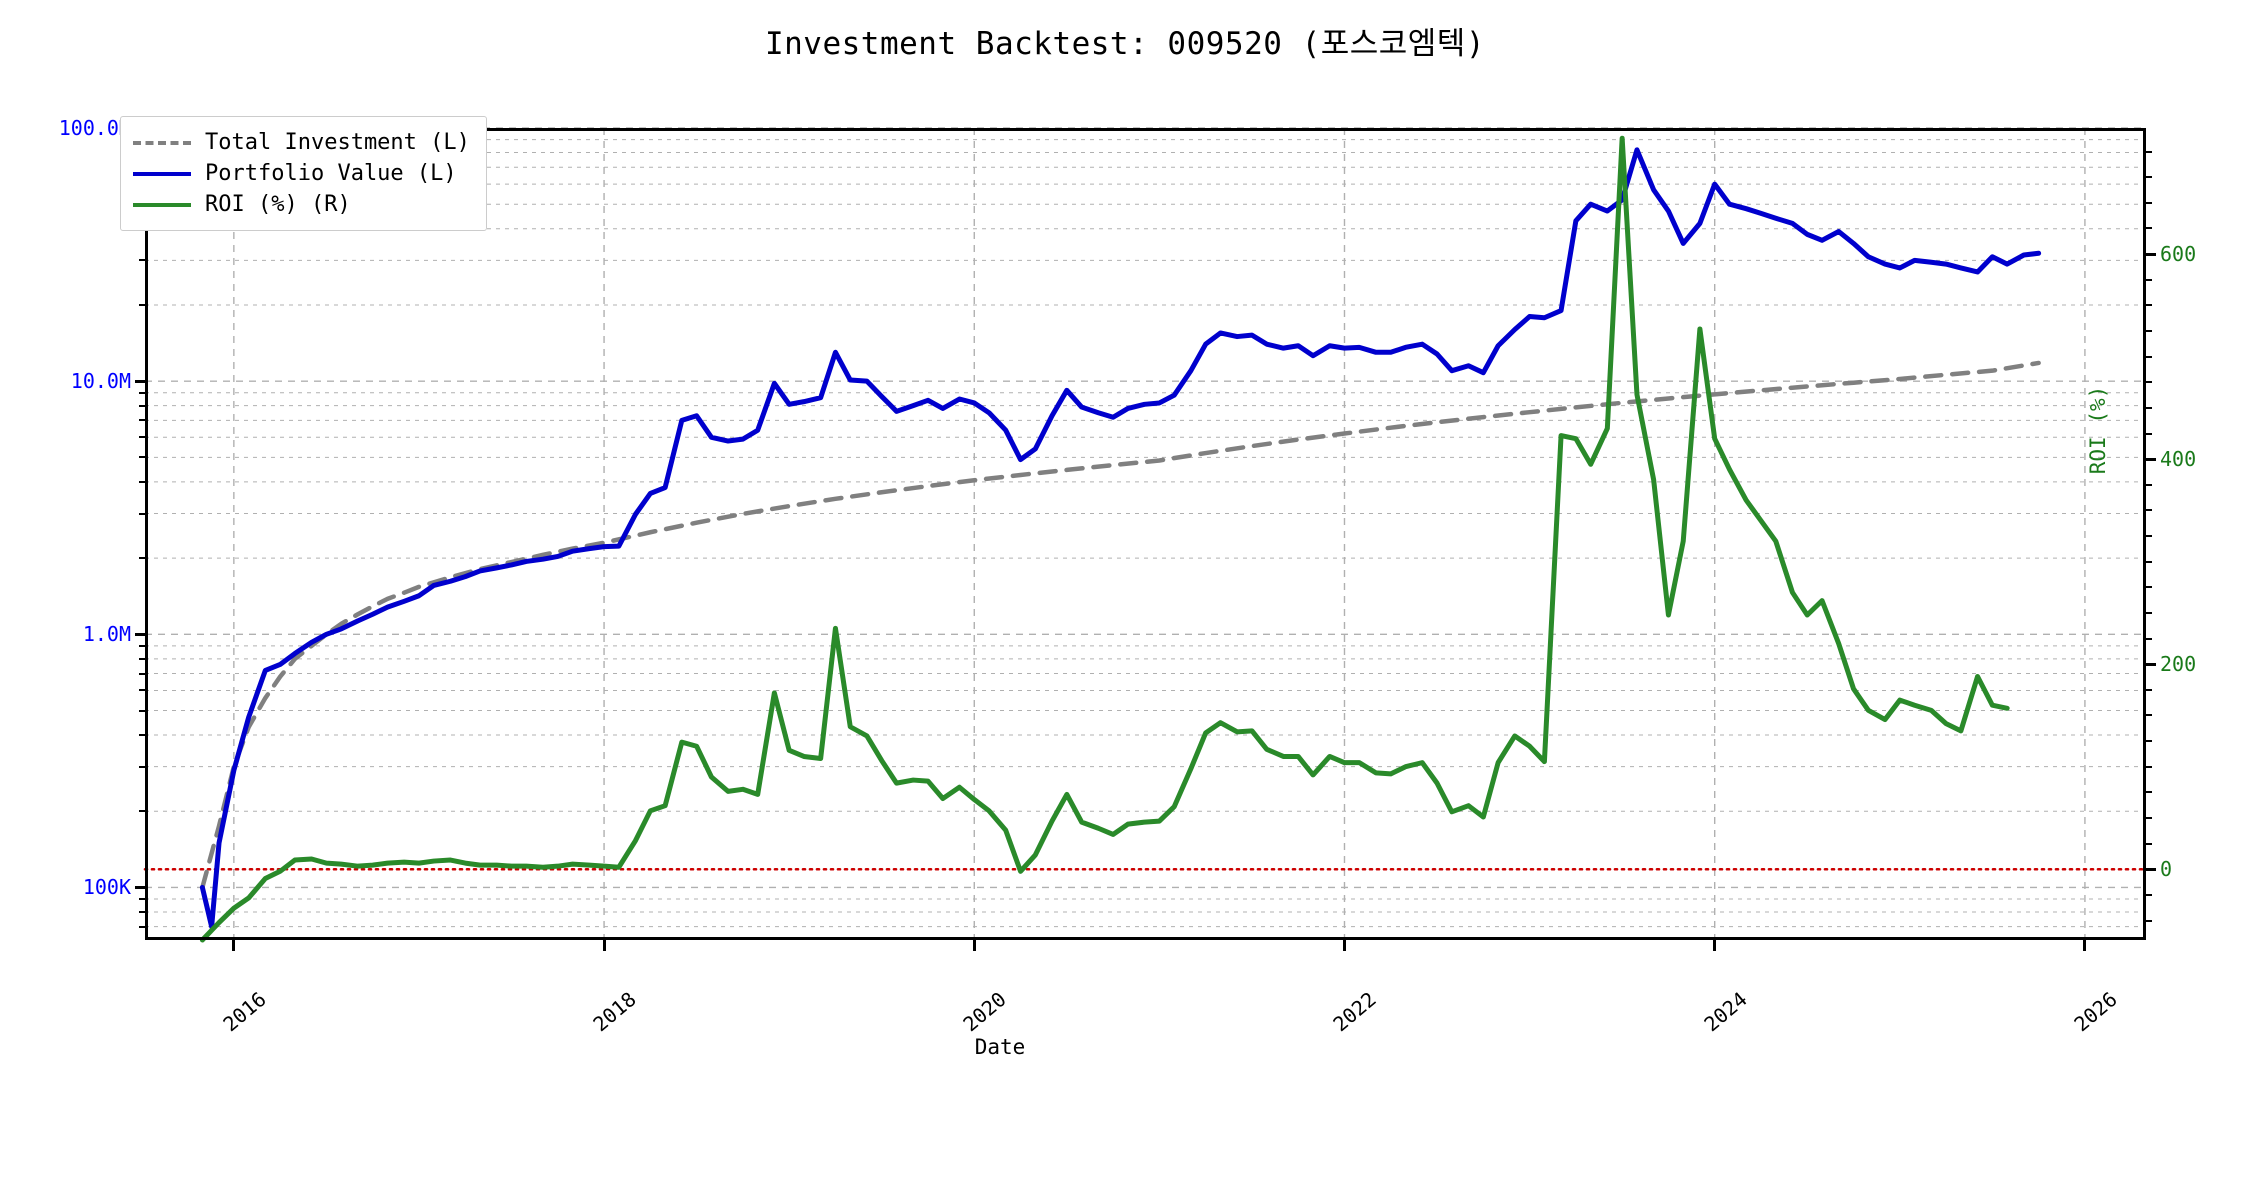 The width and height of the screenshot is (2250, 1200). What do you see at coordinates (244, 1011) in the screenshot?
I see `x-tick-label-0: 2016` at bounding box center [244, 1011].